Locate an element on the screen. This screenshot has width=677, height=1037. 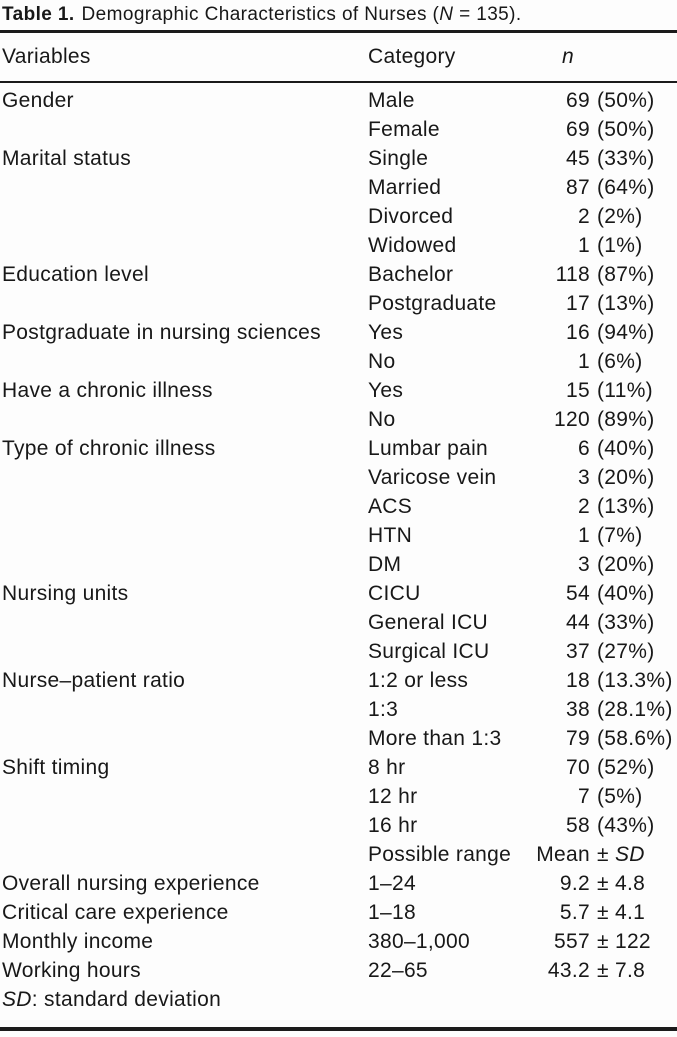
value-detail: (27%) is located at coordinates (626, 651).